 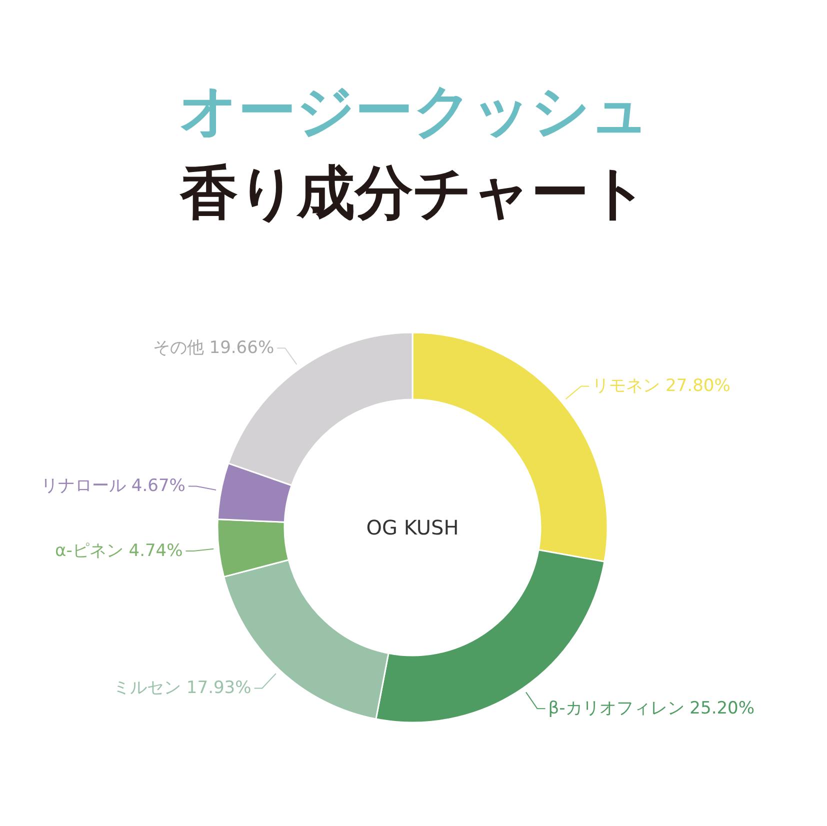 What do you see at coordinates (414, 110) in the screenshot?
I see `chart-title: オージークッシュ` at bounding box center [414, 110].